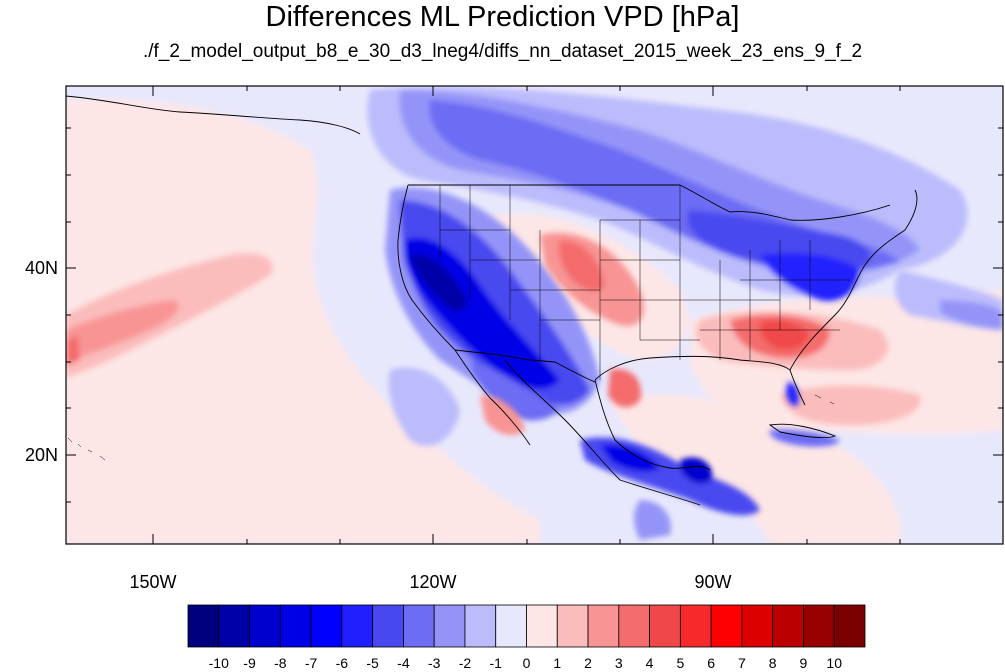 This screenshot has width=1005, height=672. I want to click on colorbar-label: 0, so click(526, 663).